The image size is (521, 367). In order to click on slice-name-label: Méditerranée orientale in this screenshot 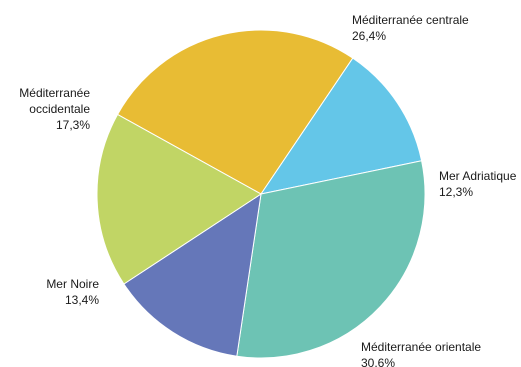, I will do `click(421, 347)`.